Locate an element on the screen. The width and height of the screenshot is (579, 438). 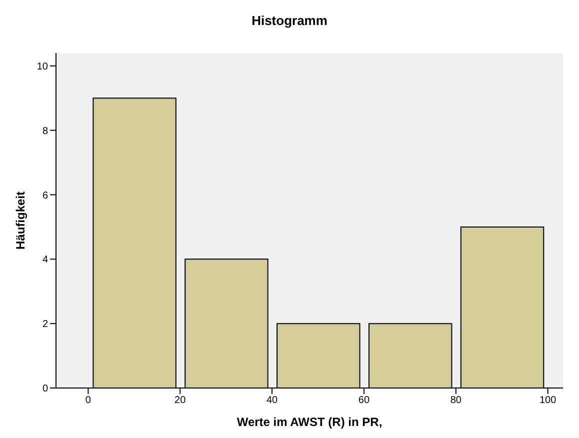
y-axis-title: Häufigkeit is located at coordinates (20, 220).